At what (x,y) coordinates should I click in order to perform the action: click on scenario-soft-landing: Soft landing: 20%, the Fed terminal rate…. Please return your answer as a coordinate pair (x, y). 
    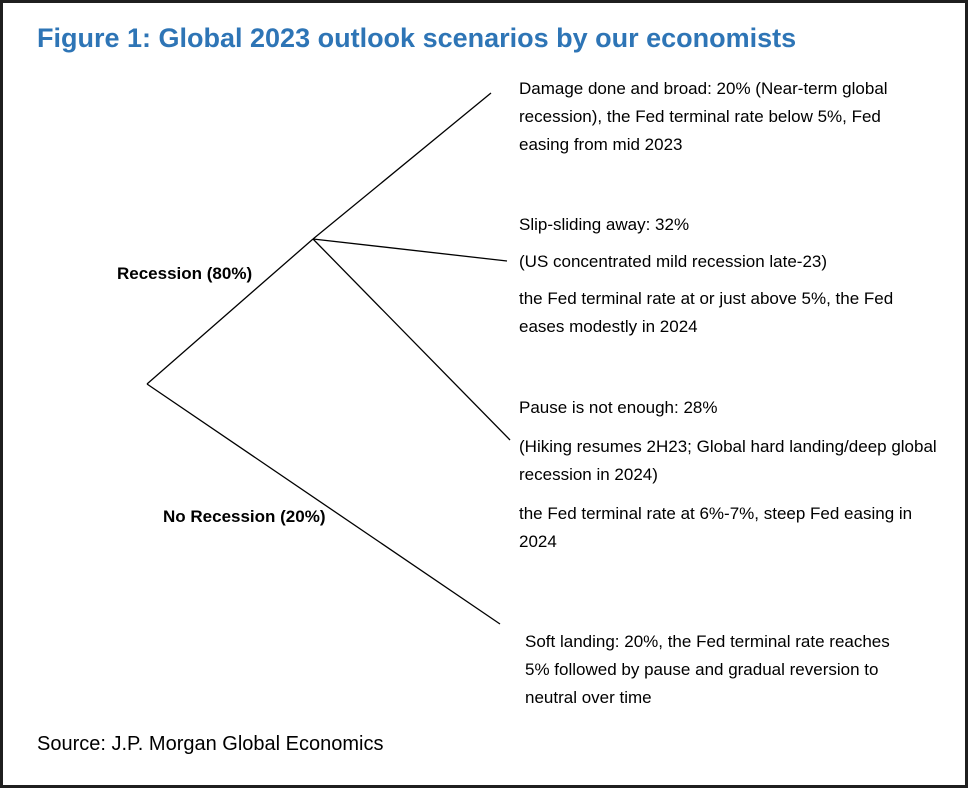
    Looking at the image, I should click on (721, 670).